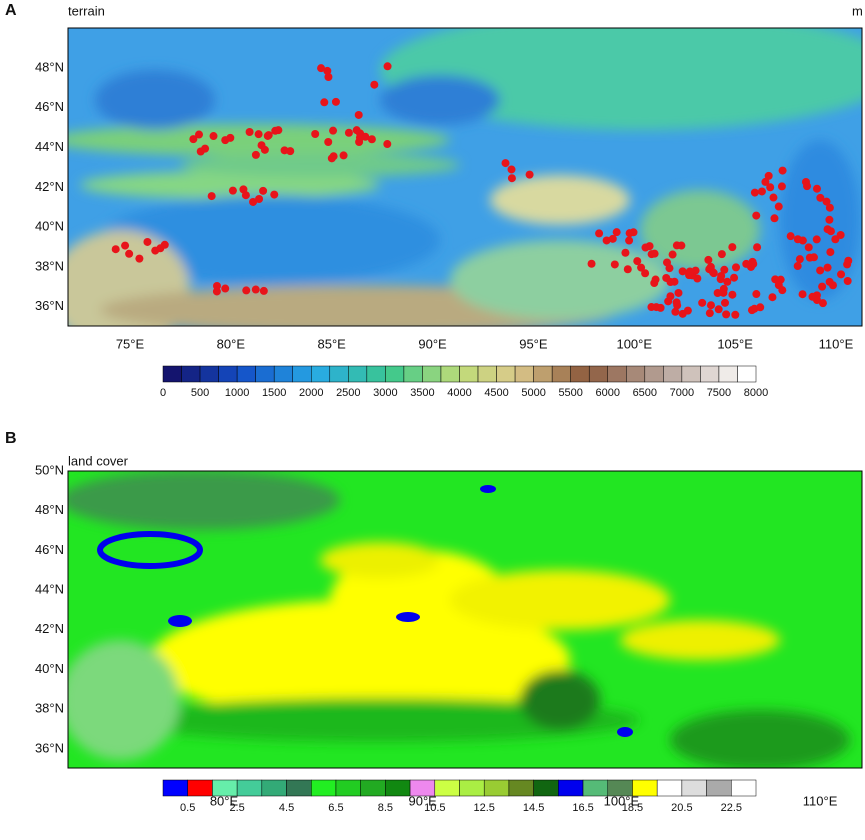 This screenshot has height=840, width=865. What do you see at coordinates (130, 343) in the screenshot?
I see `lon-label: 75°E` at bounding box center [130, 343].